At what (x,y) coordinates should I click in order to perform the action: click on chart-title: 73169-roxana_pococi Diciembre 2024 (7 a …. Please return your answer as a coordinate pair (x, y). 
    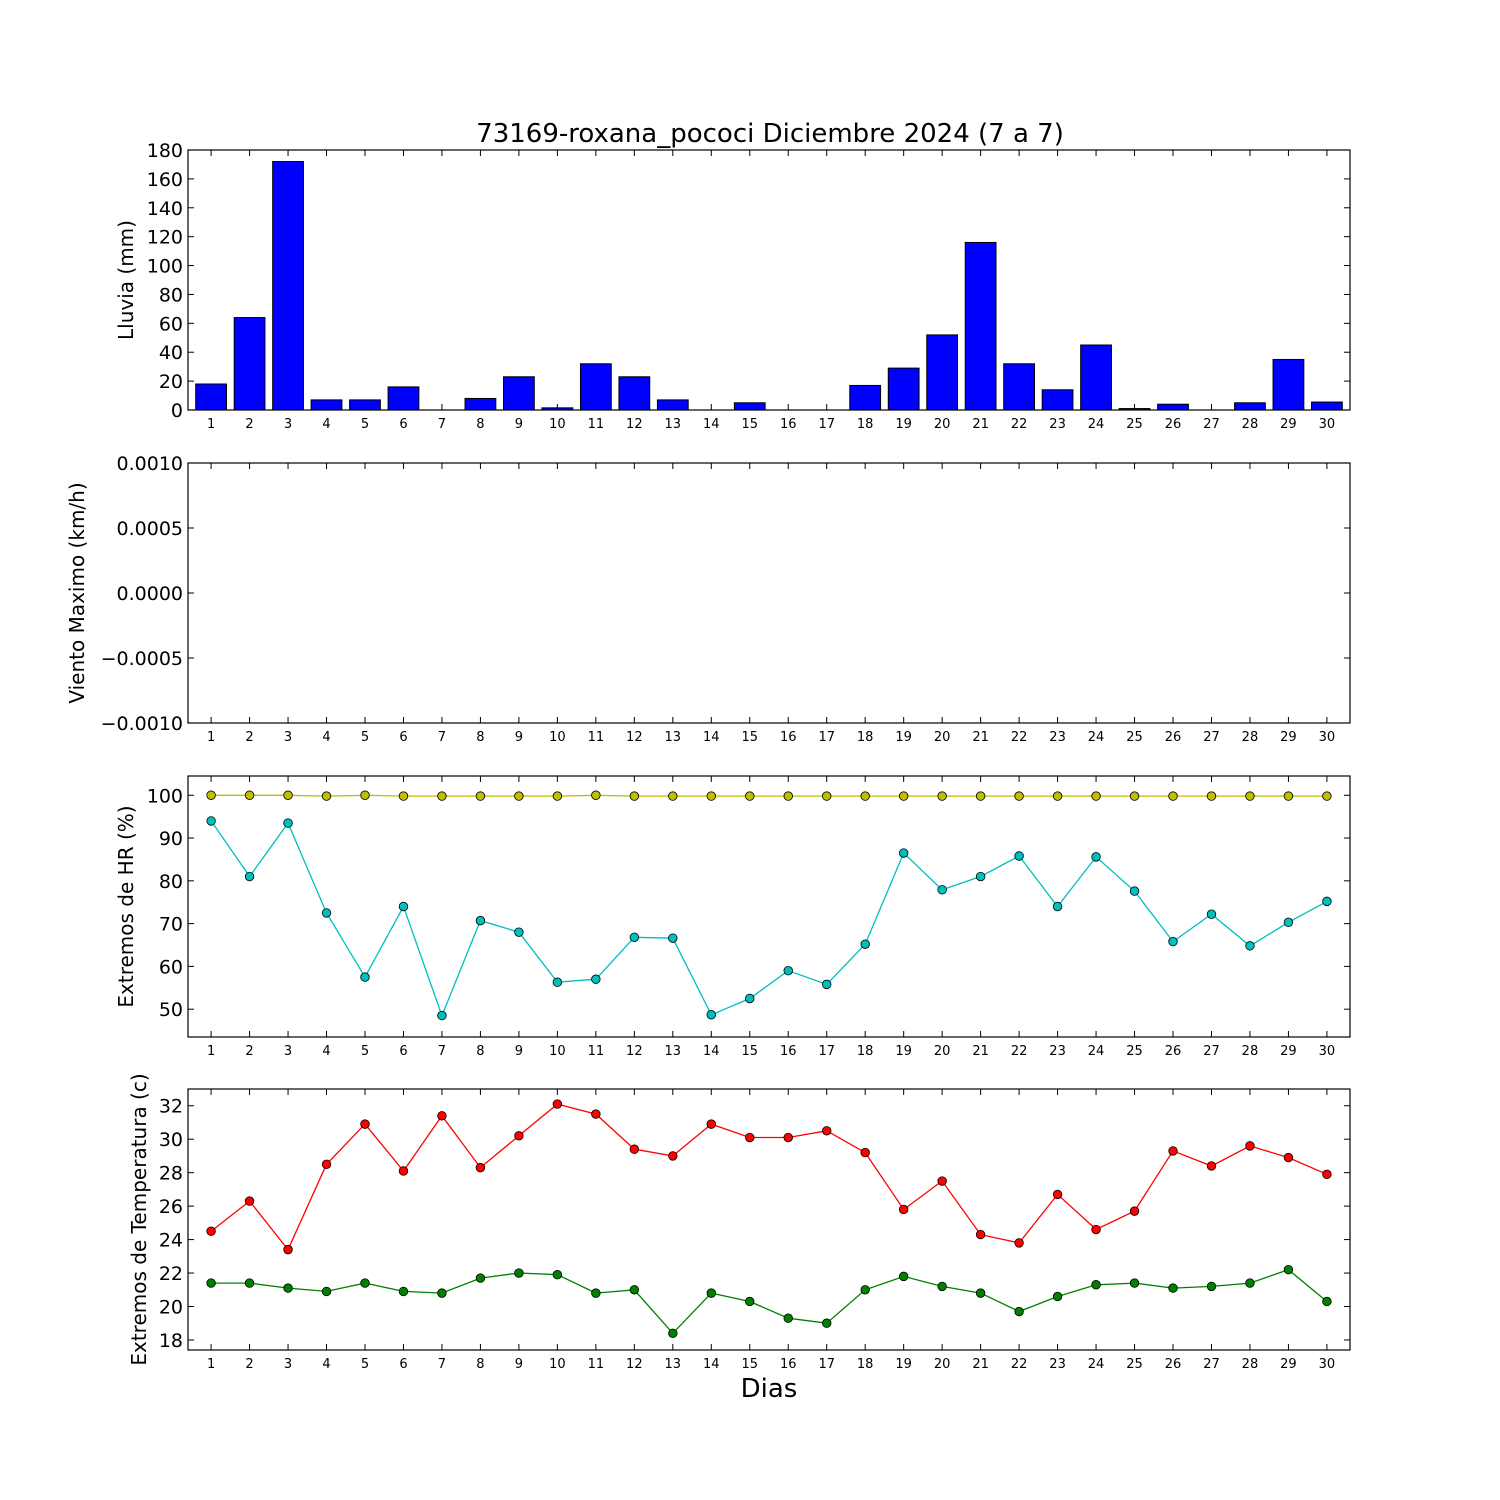
    Looking at the image, I should click on (770, 134).